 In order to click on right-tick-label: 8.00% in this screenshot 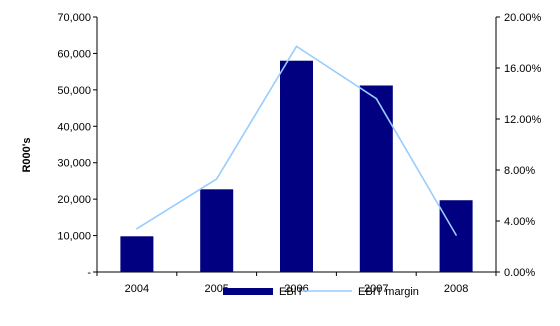, I will do `click(519, 171)`.